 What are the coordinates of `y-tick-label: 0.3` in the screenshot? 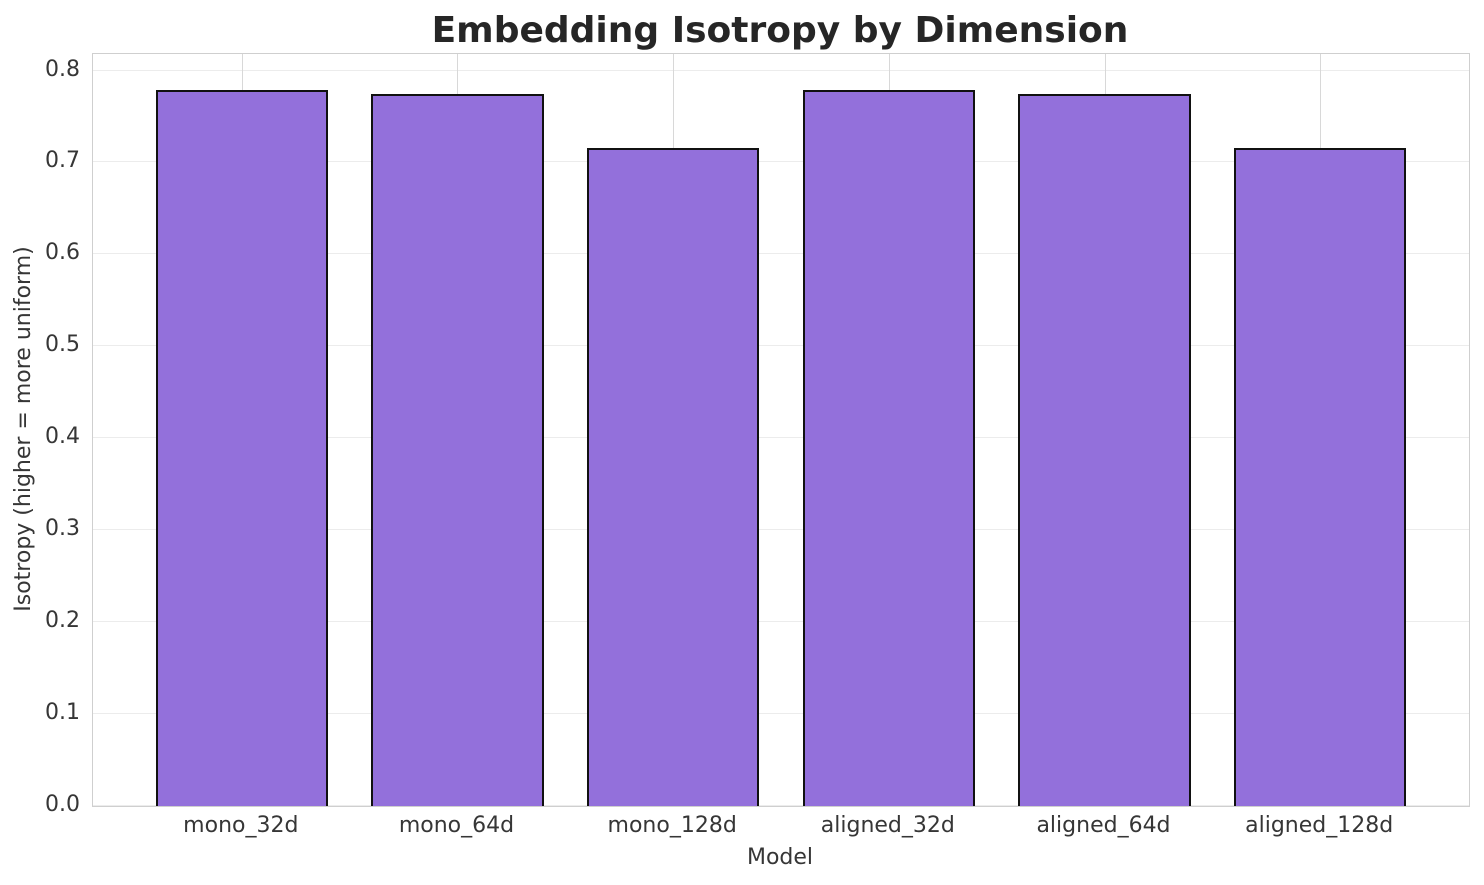 It's located at (62, 529).